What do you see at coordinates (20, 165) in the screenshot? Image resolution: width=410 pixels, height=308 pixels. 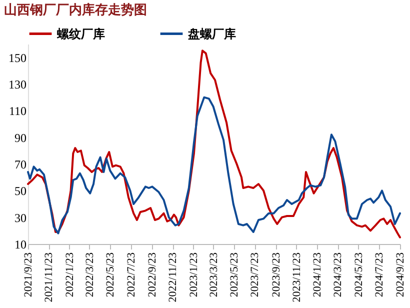 I see `y-tick-label: 70` at bounding box center [20, 165].